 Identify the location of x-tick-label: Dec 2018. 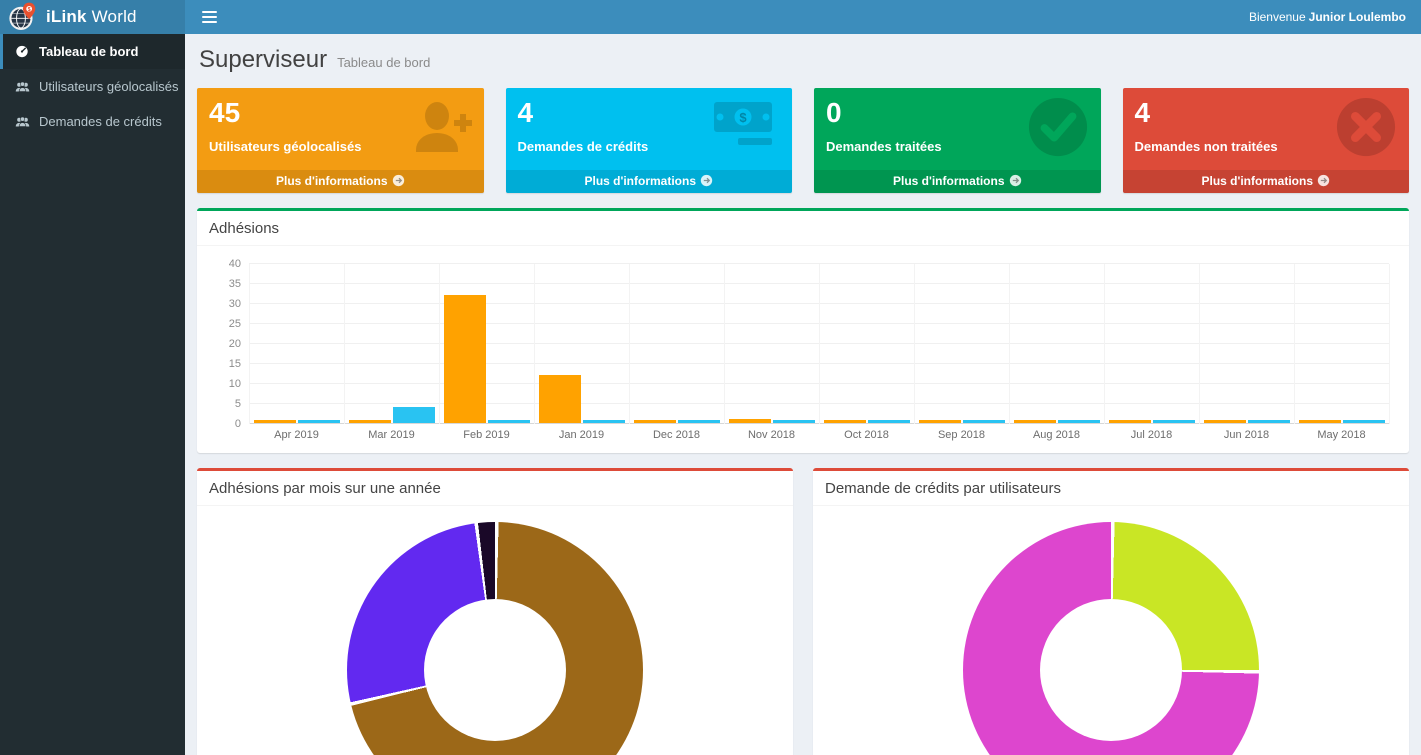
(676, 434).